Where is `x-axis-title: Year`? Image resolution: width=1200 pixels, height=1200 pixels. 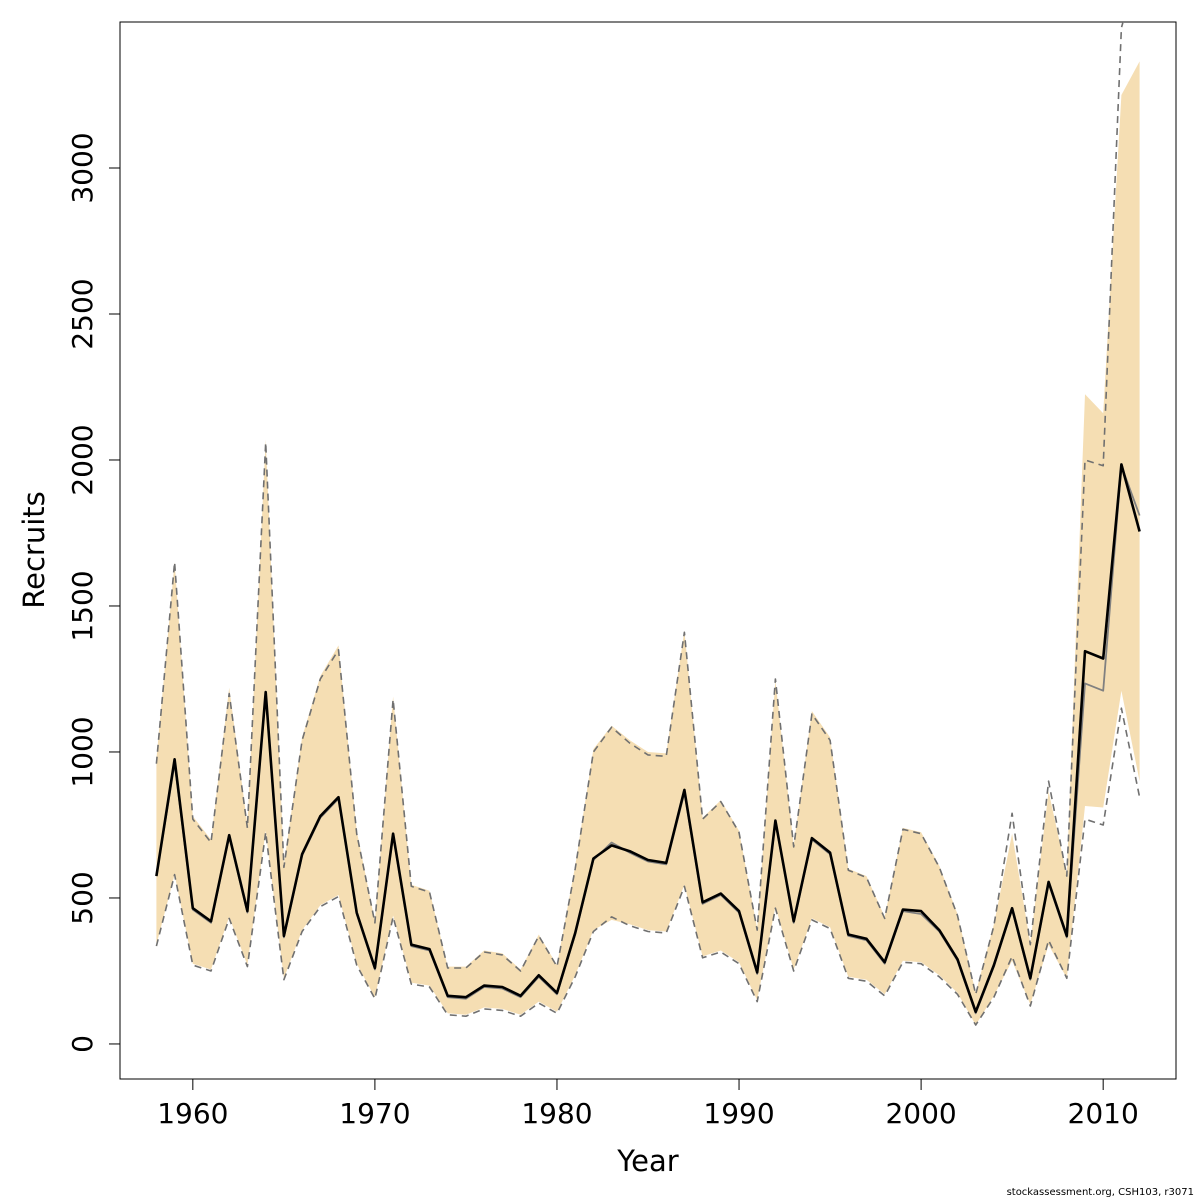
x-axis-title: Year is located at coordinates (647, 1161).